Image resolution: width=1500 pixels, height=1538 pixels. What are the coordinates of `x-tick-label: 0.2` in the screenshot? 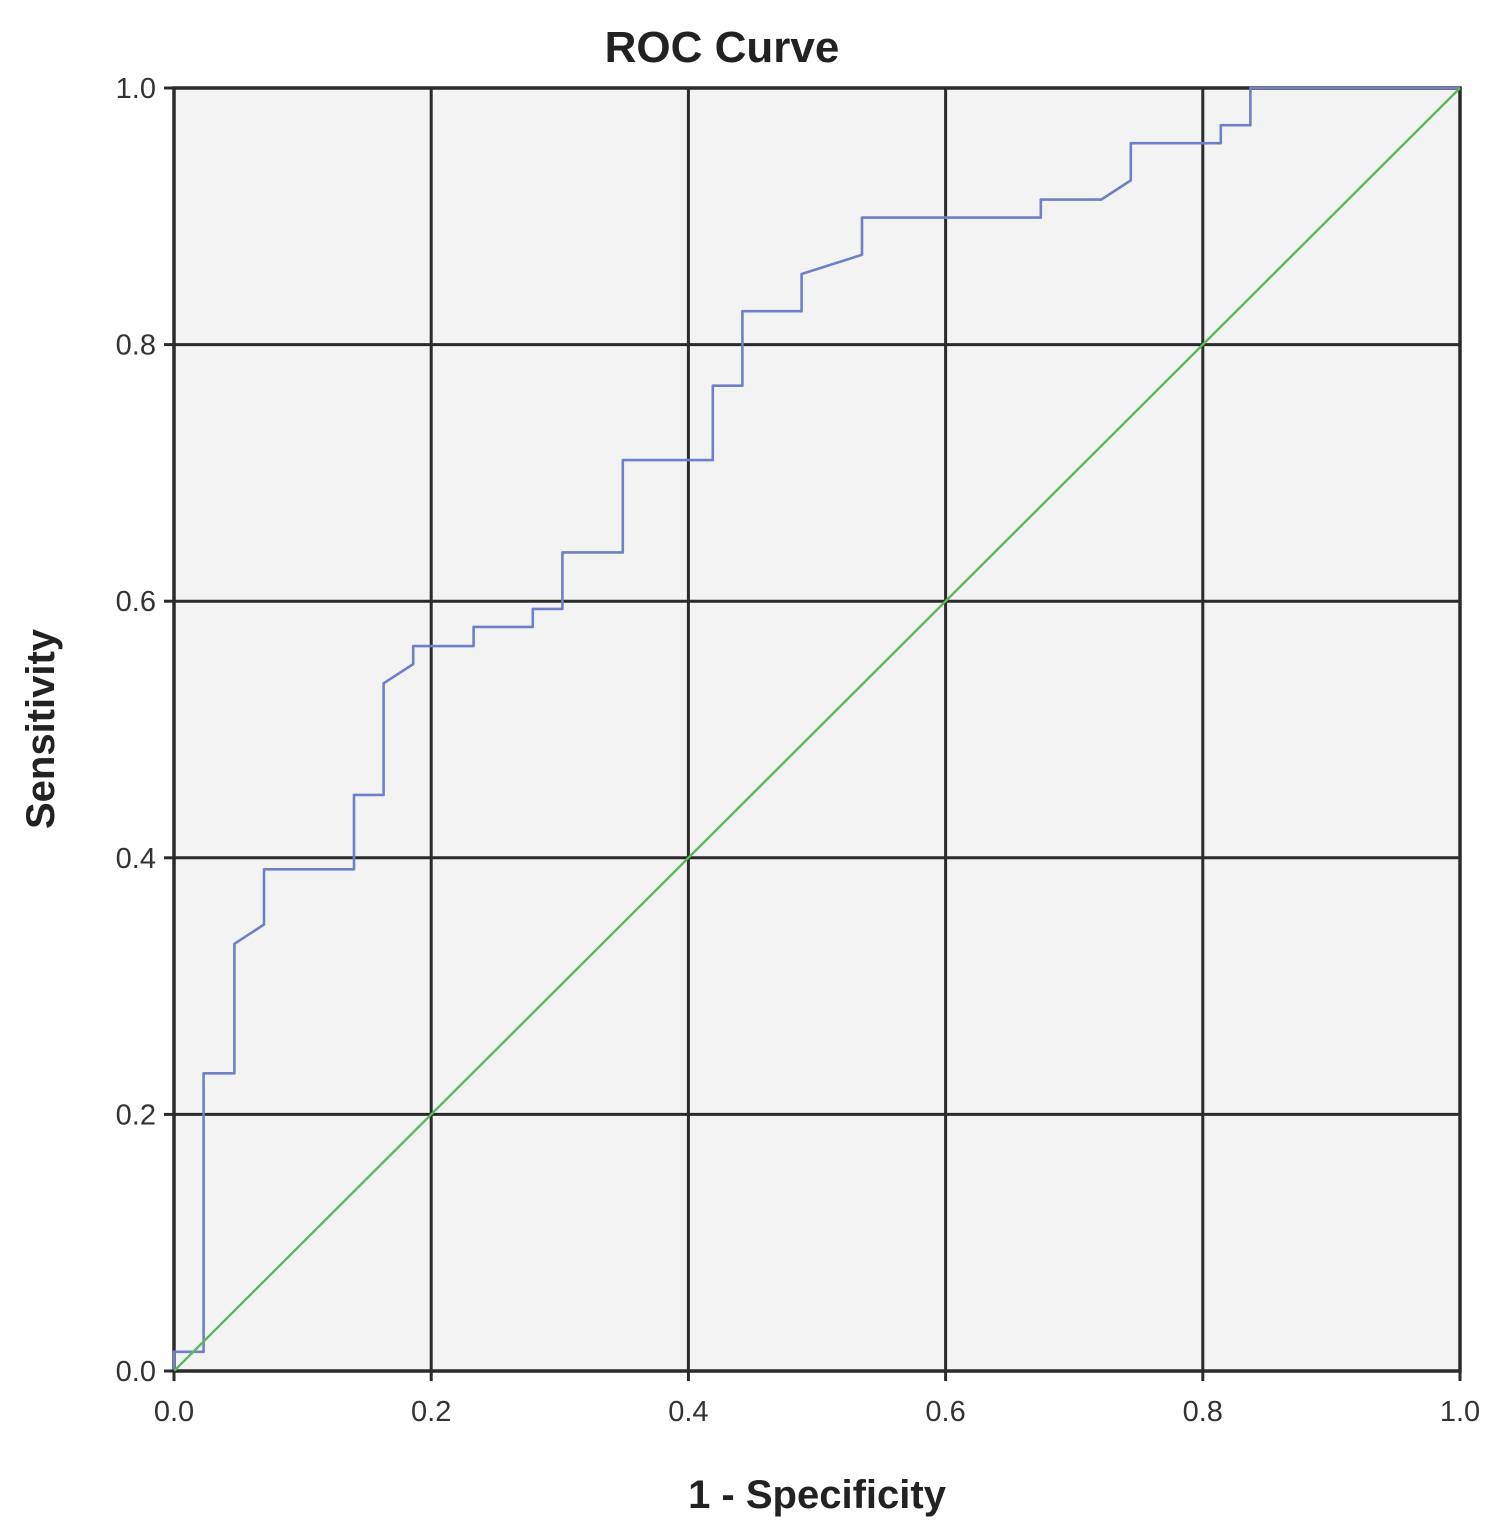 It's located at (431, 1412).